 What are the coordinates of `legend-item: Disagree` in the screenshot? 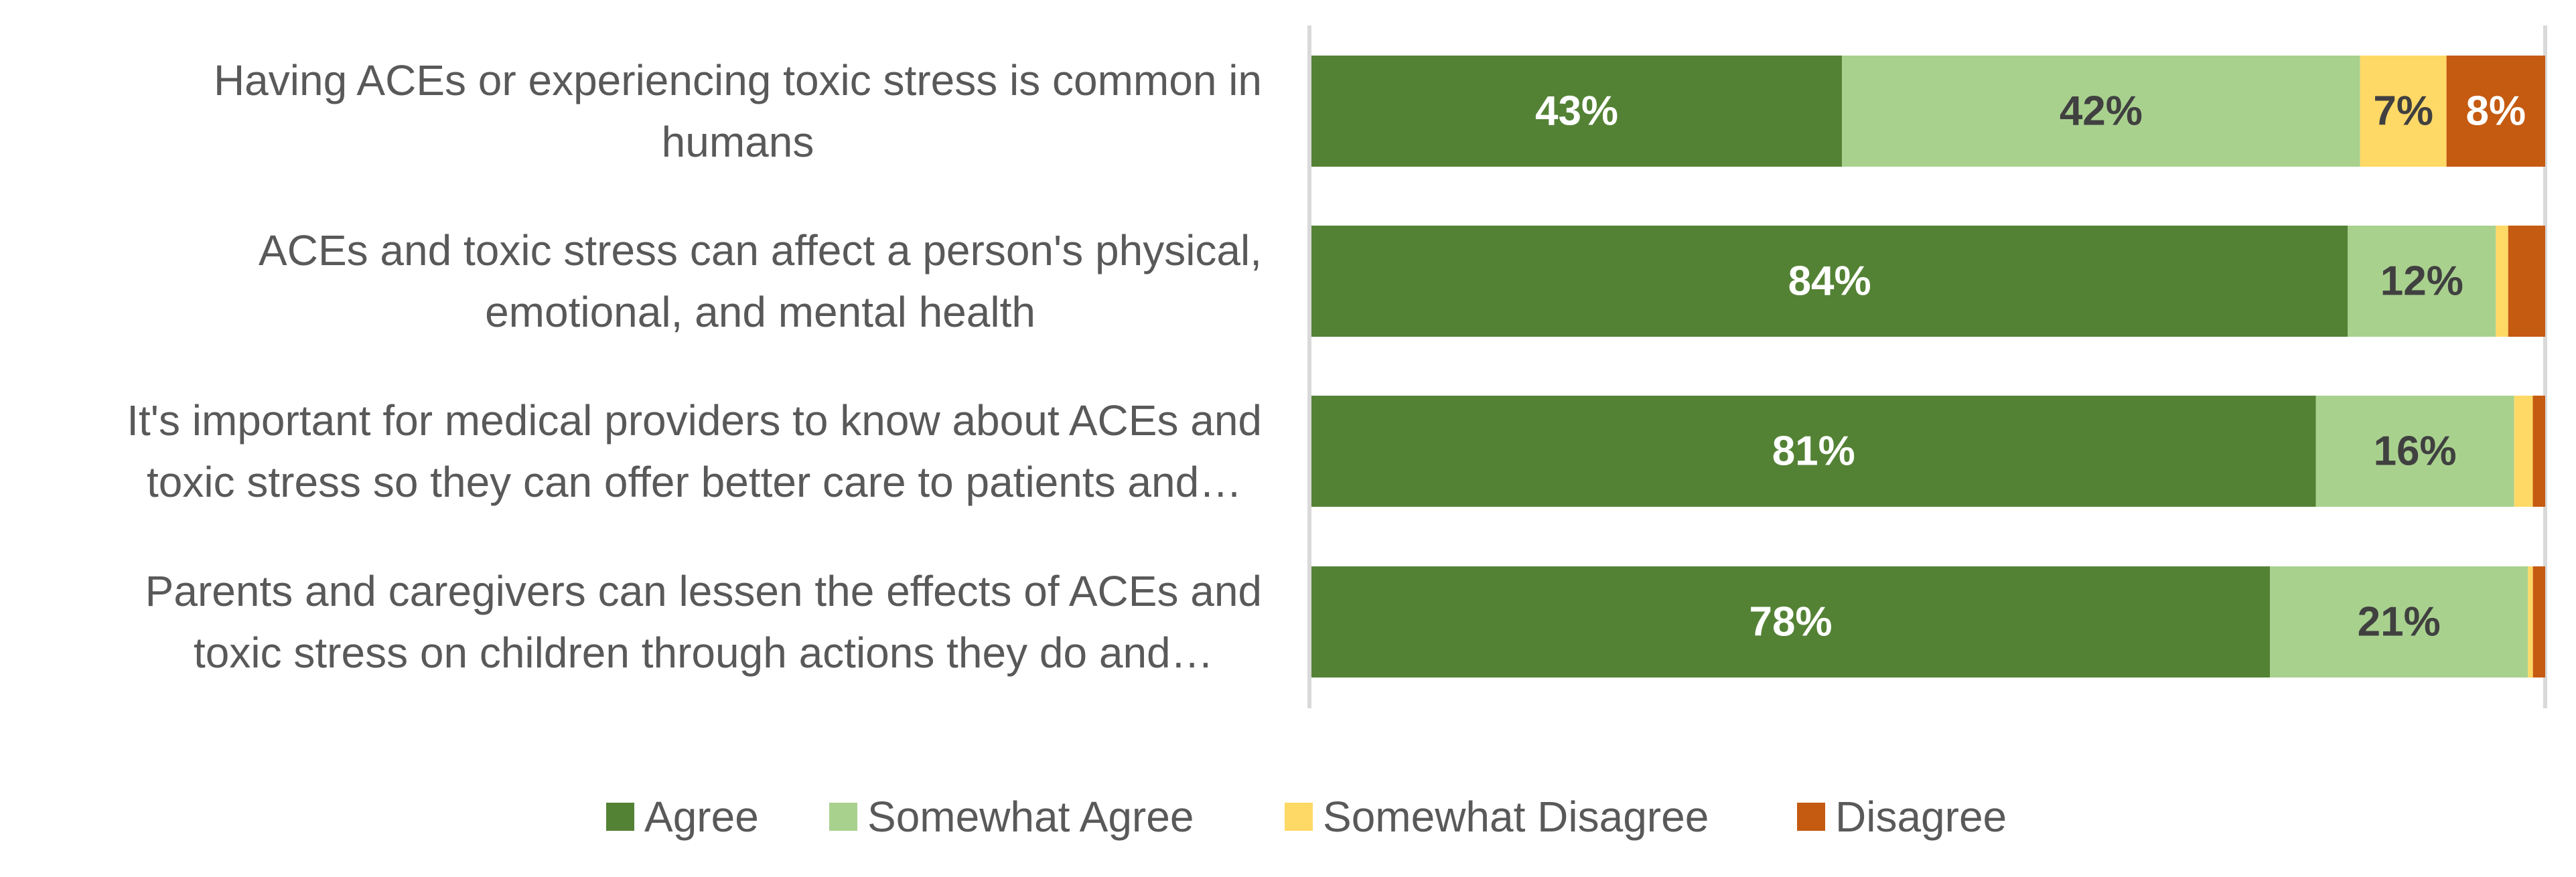 It's located at (1902, 817).